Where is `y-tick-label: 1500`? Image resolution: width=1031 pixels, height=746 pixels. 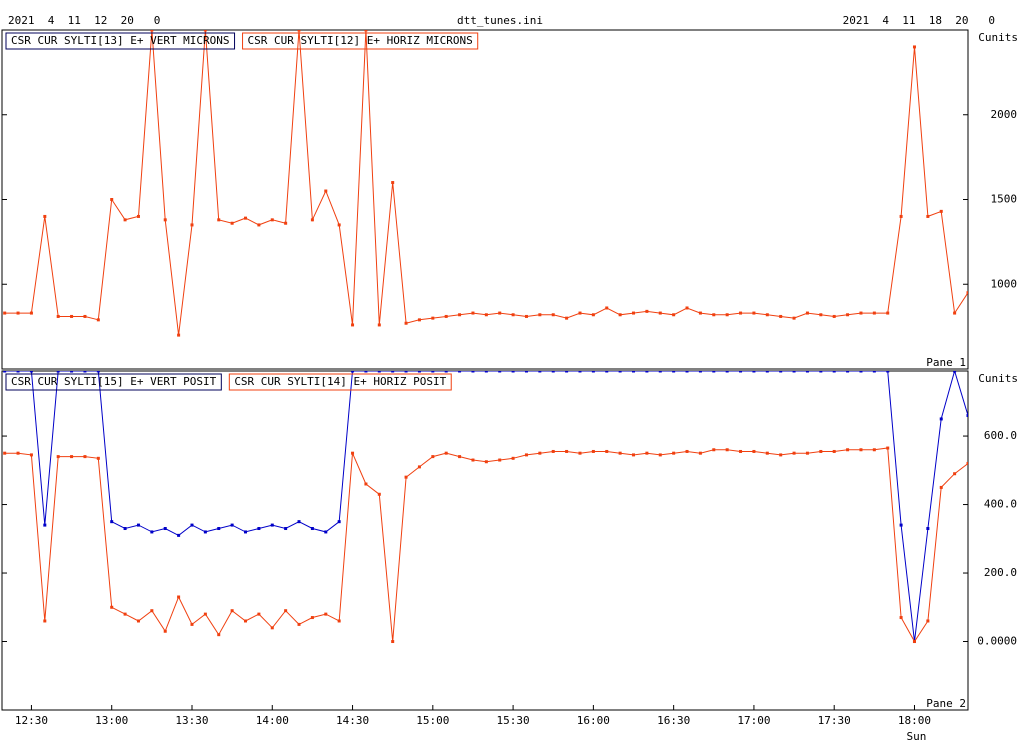
y-tick-label: 1500 is located at coordinates (1004, 199).